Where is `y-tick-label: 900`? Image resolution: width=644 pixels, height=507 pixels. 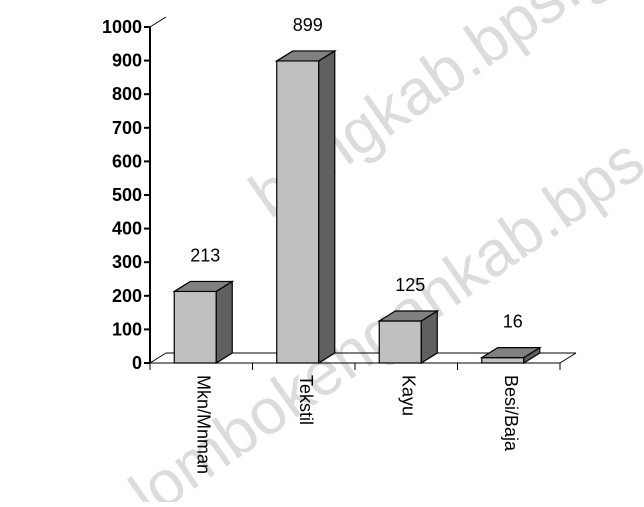
y-tick-label: 900 is located at coordinates (127, 61).